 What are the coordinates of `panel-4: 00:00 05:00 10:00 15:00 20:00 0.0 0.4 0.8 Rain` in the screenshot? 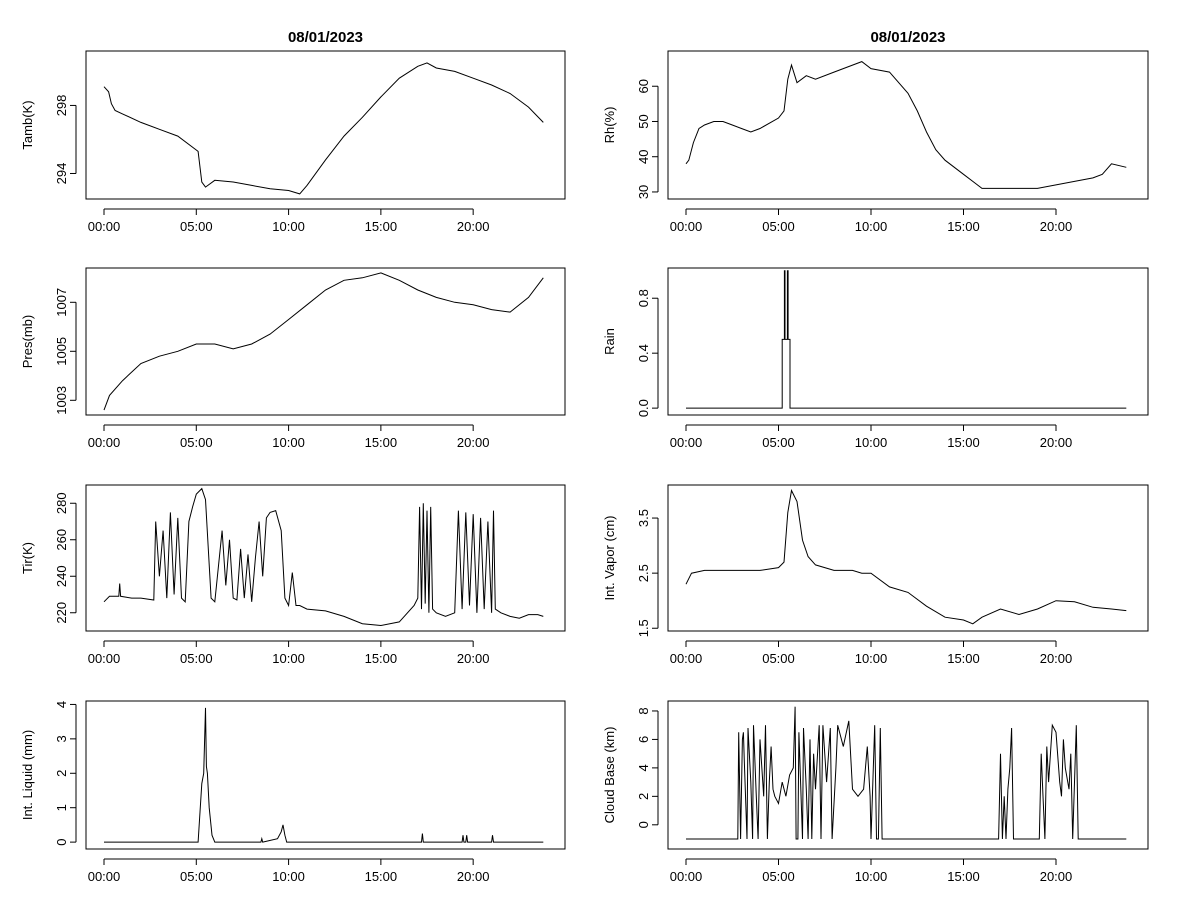 It's located at (875, 358).